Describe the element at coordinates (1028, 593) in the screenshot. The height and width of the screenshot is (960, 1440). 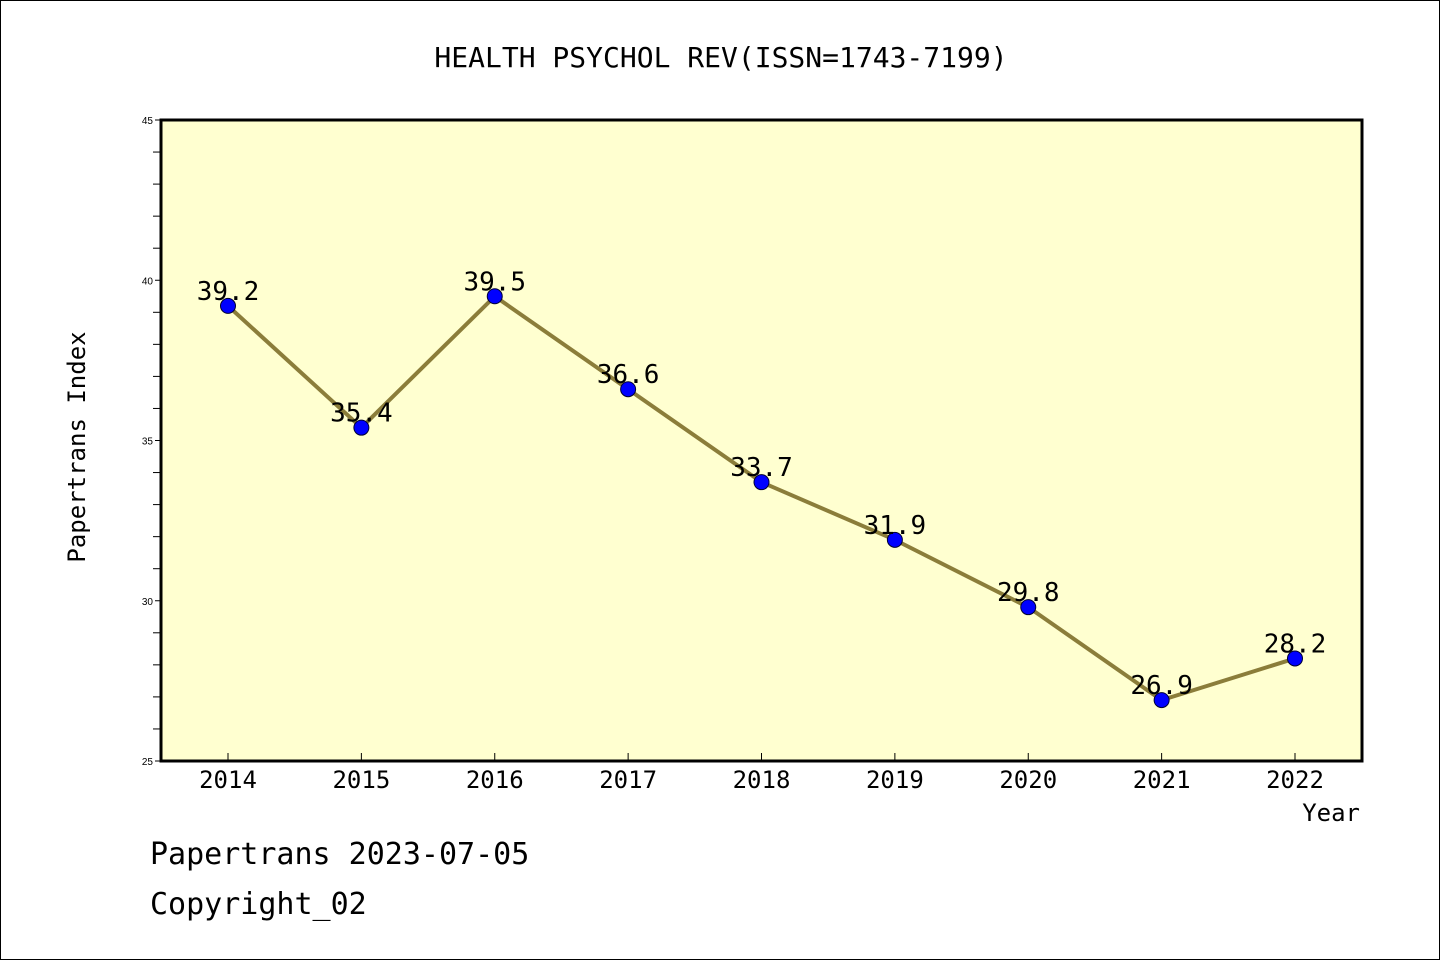
I see `data-label: 29.8` at that location.